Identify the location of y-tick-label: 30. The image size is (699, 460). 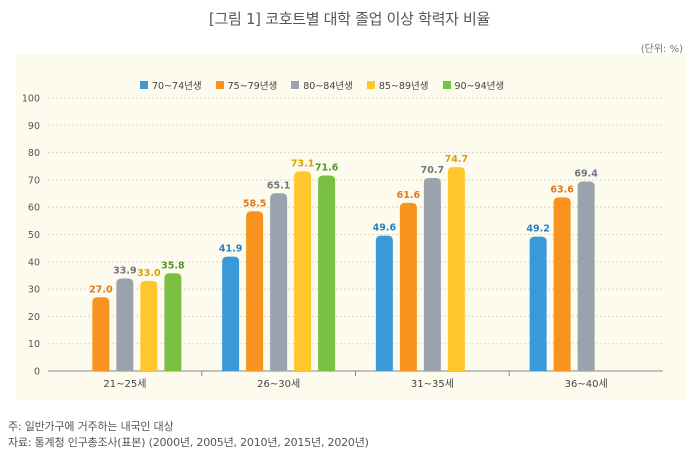
(34, 290).